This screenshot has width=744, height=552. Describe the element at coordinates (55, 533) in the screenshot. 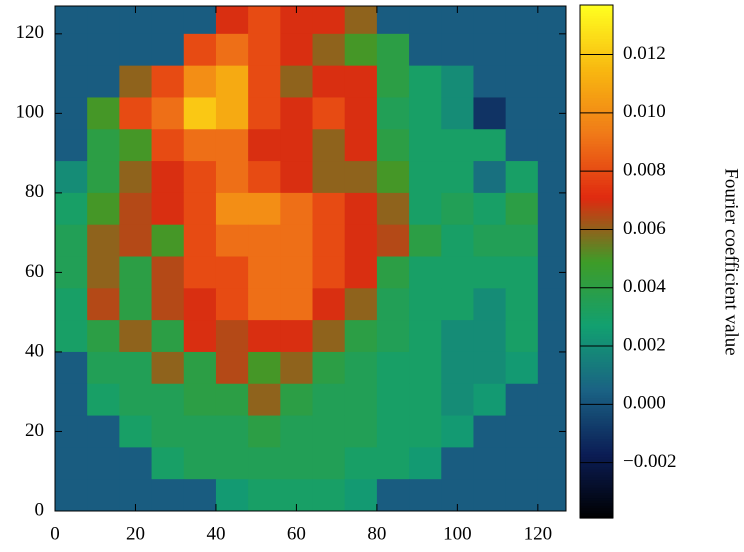

I see `x-tick-label: 0` at that location.